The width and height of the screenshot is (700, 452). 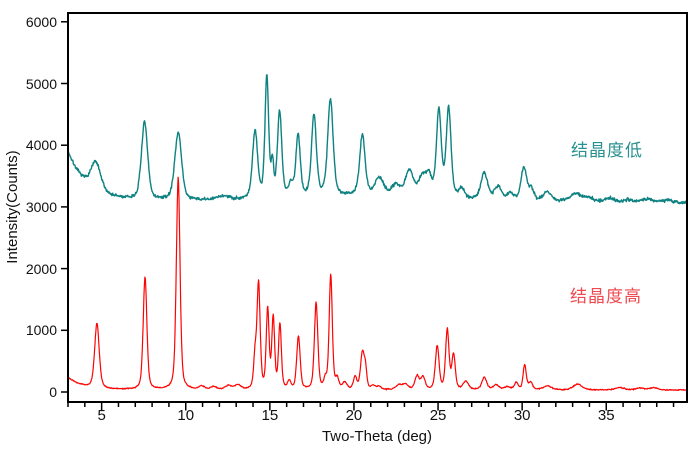 What do you see at coordinates (41, 330) in the screenshot?
I see `y-tick-label: 1000` at bounding box center [41, 330].